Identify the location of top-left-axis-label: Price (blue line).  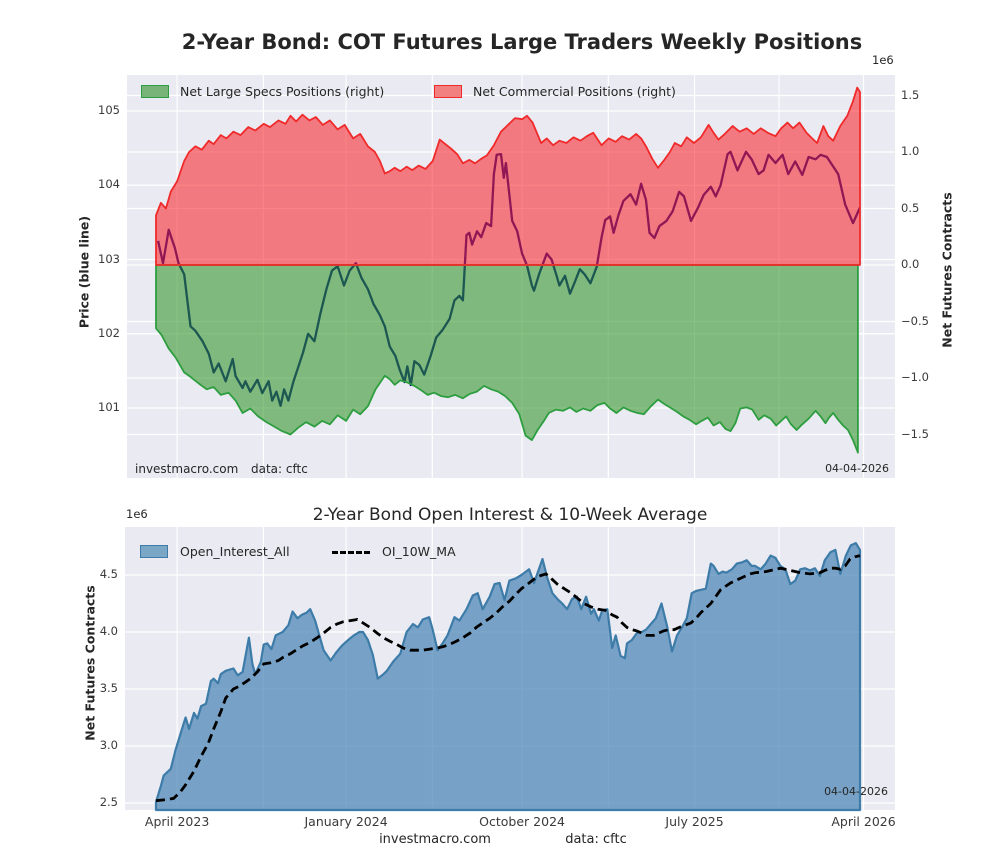
(84, 272).